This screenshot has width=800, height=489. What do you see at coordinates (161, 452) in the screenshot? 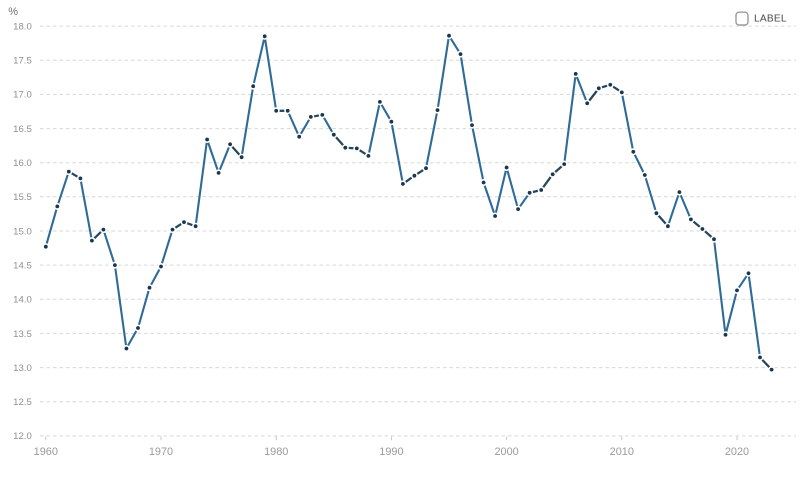
I see `svg-text: 1970` at bounding box center [161, 452].